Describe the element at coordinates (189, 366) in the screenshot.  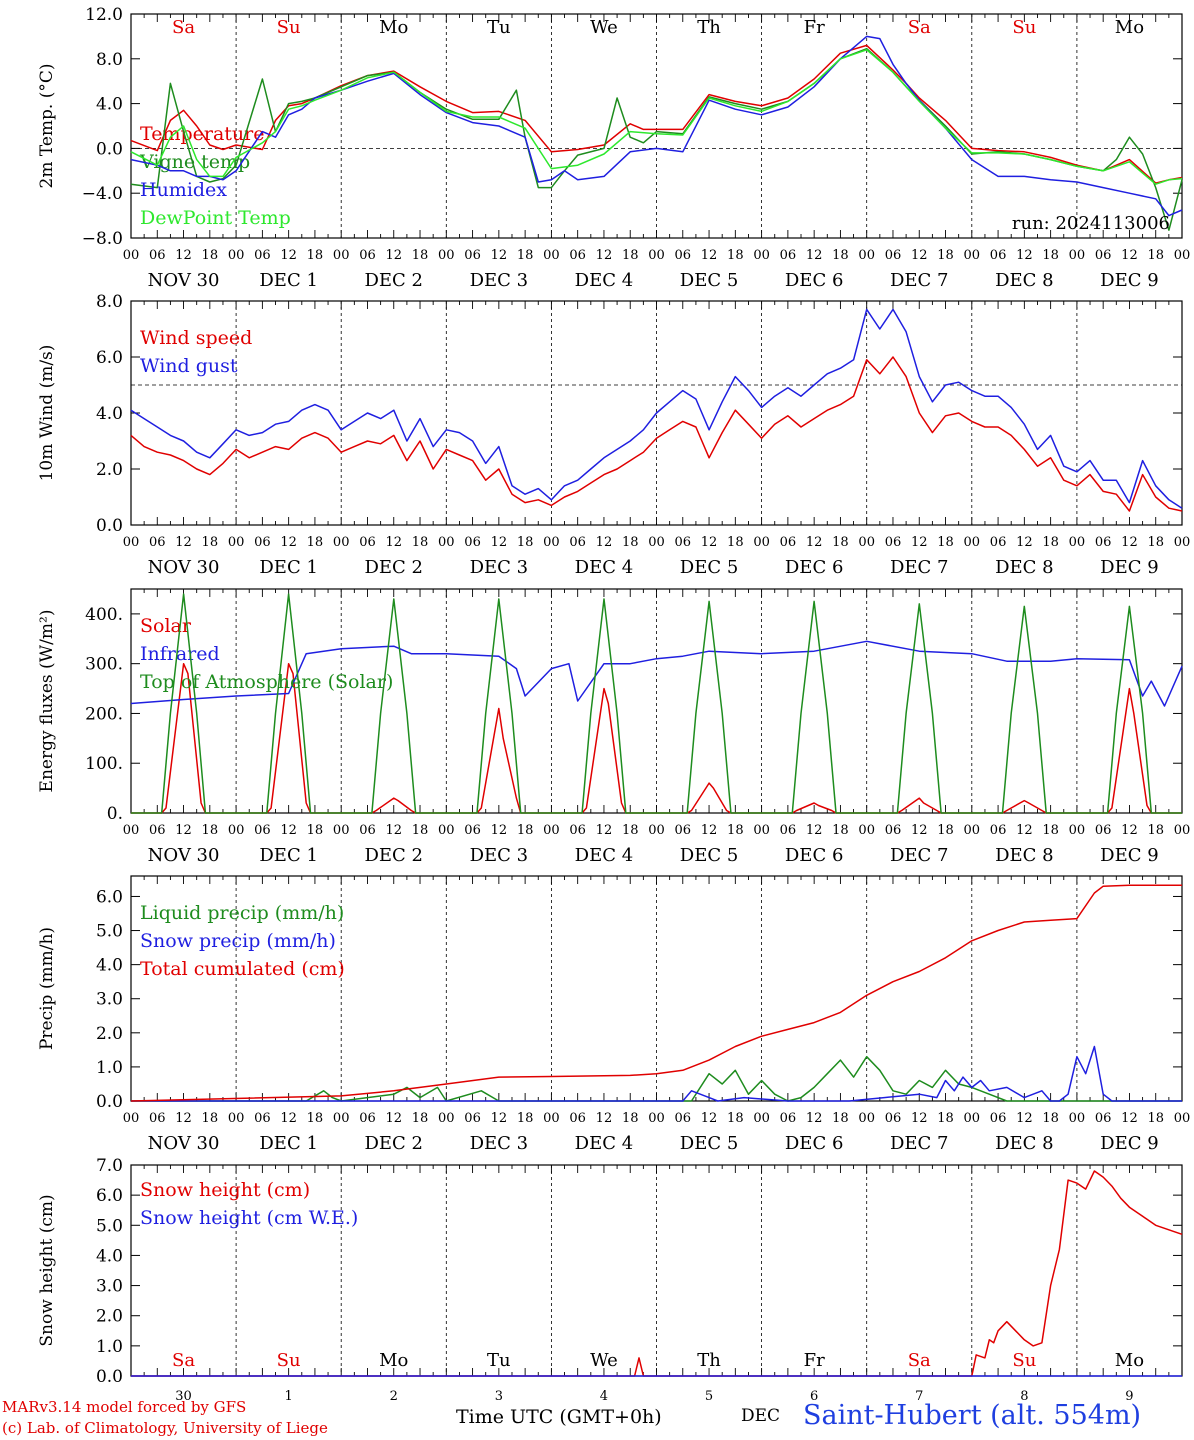
I see `legend-entry: Wind gust` at that location.